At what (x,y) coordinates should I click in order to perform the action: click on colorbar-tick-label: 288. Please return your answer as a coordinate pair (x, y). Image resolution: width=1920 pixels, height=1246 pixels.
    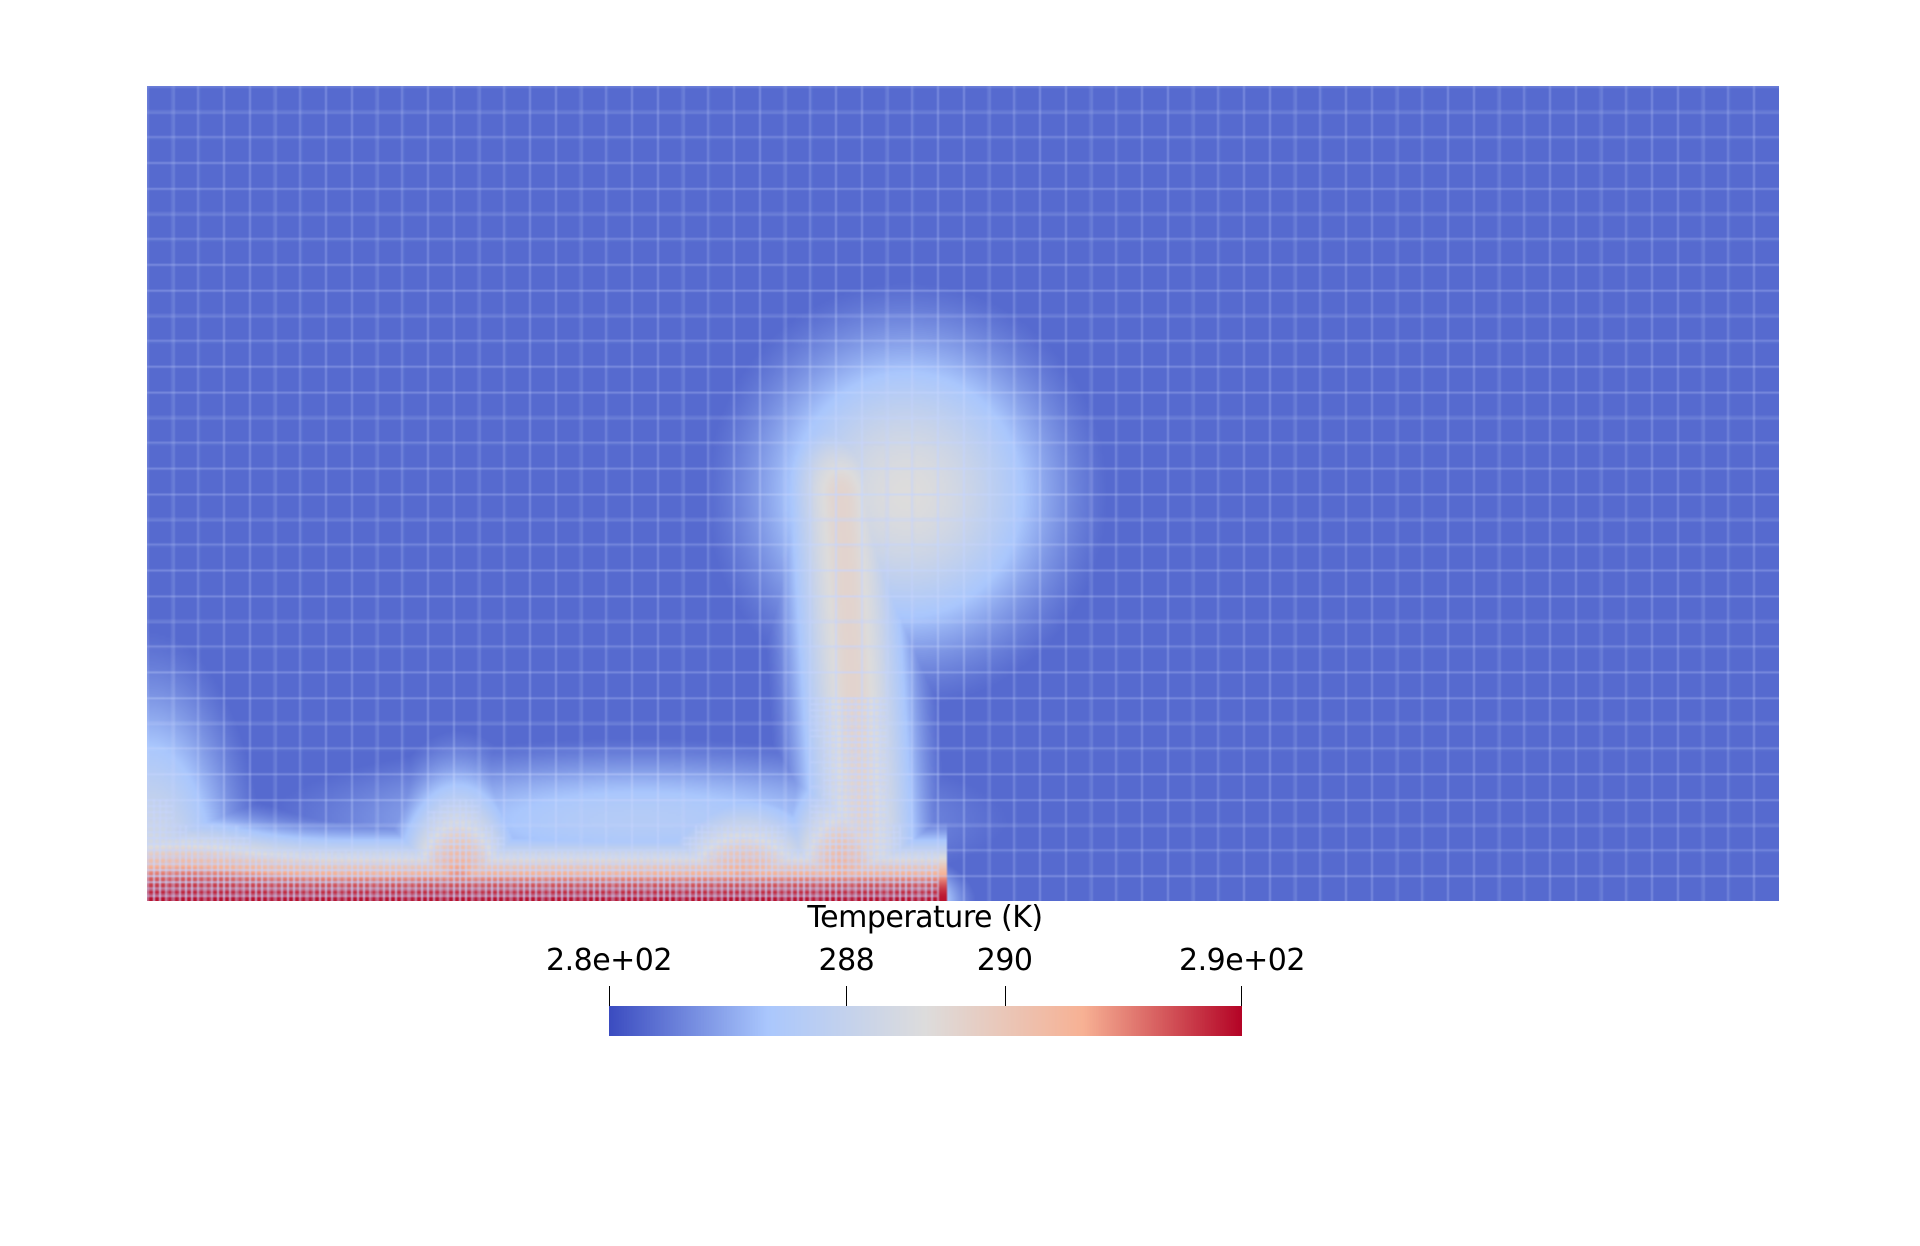
    Looking at the image, I should click on (846, 960).